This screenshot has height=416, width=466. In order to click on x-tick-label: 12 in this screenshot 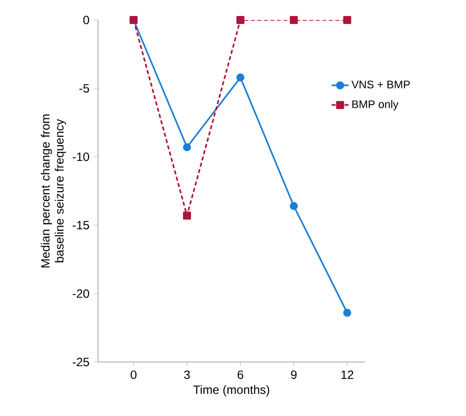, I will do `click(347, 374)`.